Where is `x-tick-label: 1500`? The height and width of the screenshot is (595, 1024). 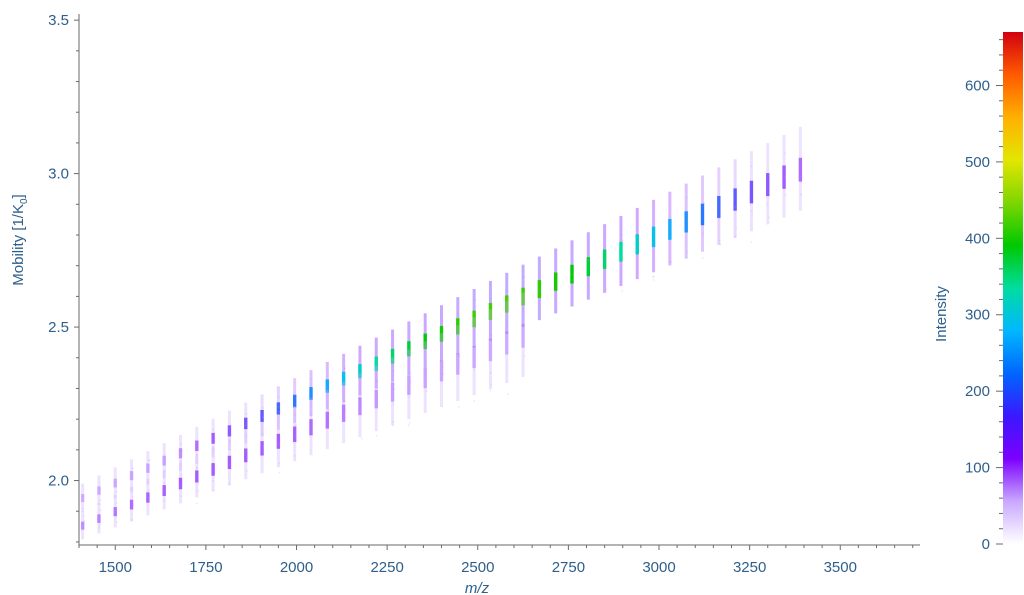 x-tick-label: 1500 is located at coordinates (115, 567).